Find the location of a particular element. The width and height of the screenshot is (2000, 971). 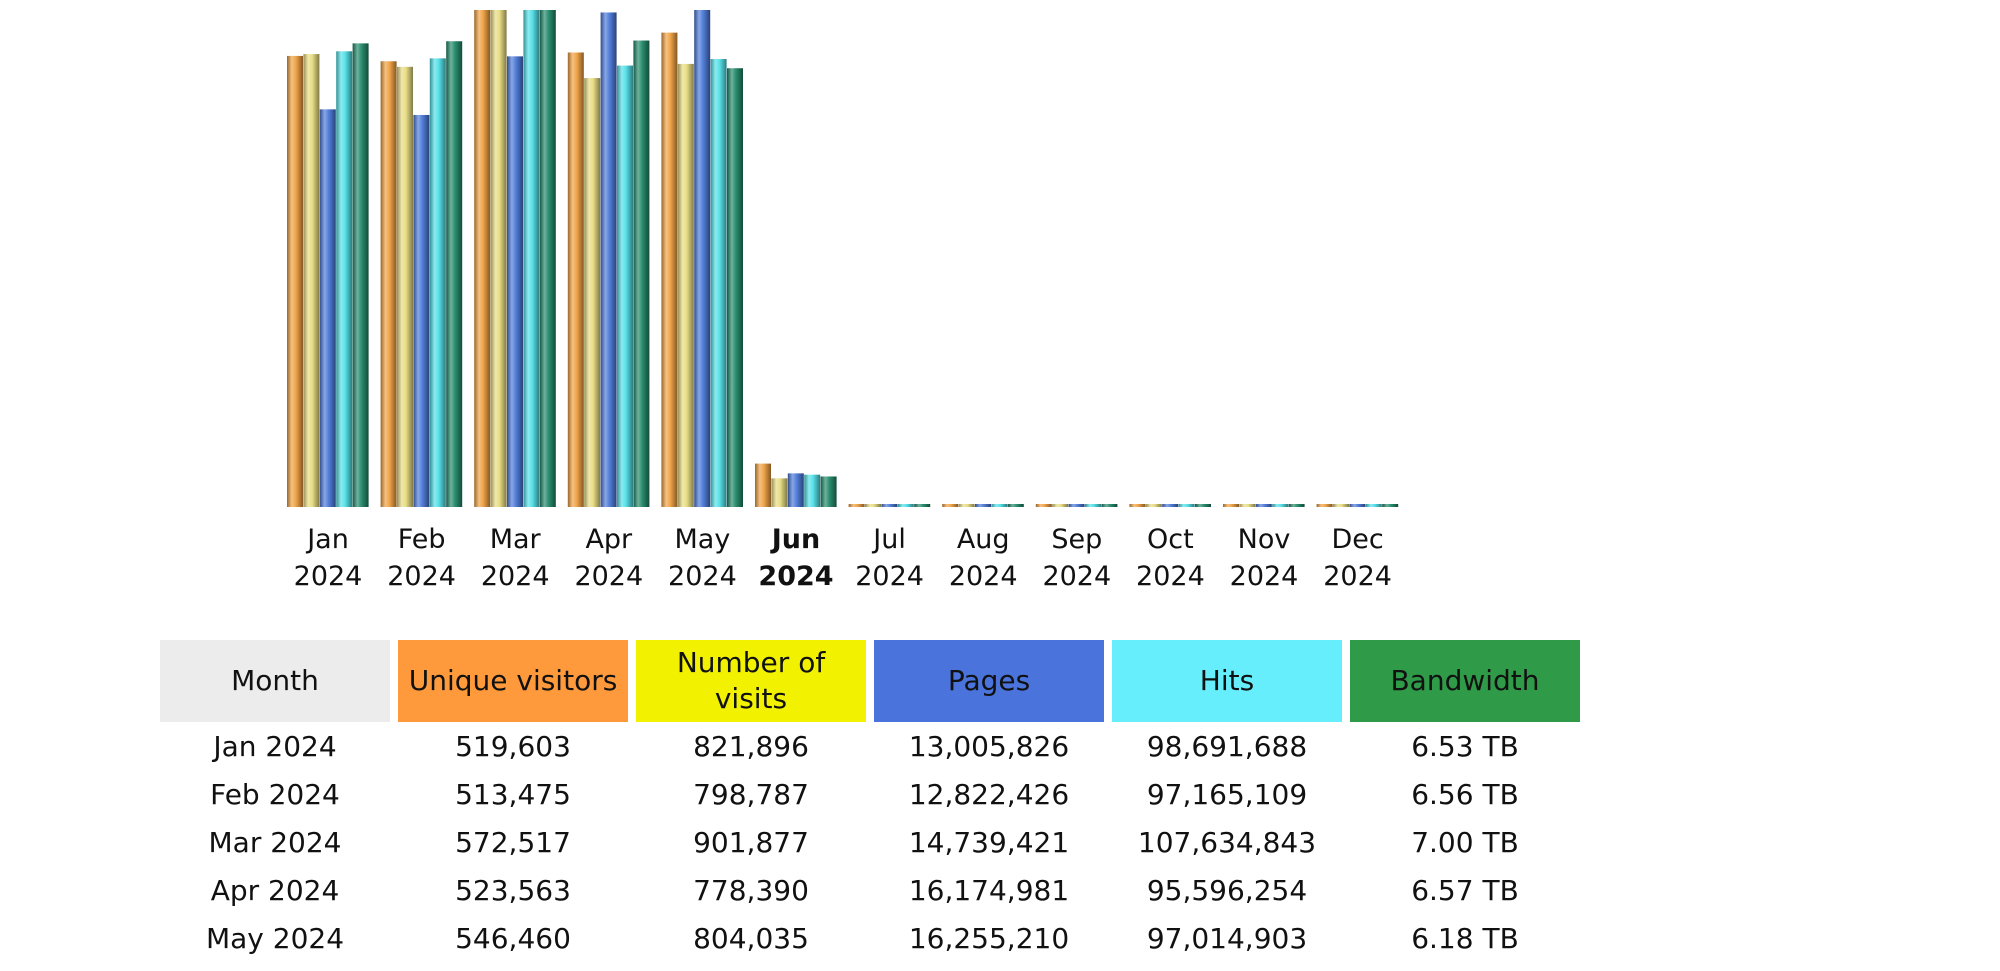

cell-pages: 13,005,826 is located at coordinates (989, 746).